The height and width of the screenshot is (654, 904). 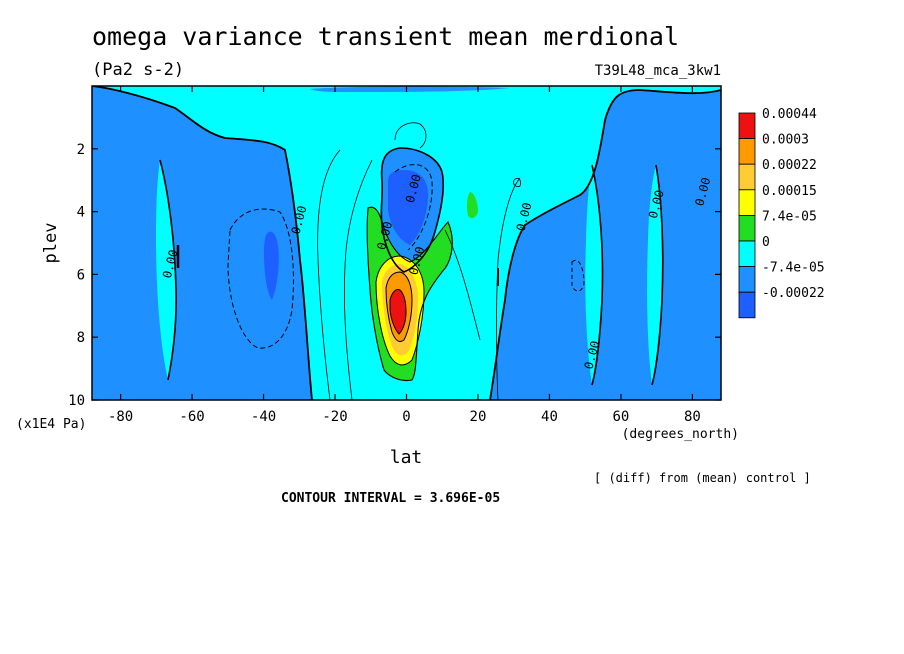 I want to click on plume-maximum, so click(x=398, y=311).